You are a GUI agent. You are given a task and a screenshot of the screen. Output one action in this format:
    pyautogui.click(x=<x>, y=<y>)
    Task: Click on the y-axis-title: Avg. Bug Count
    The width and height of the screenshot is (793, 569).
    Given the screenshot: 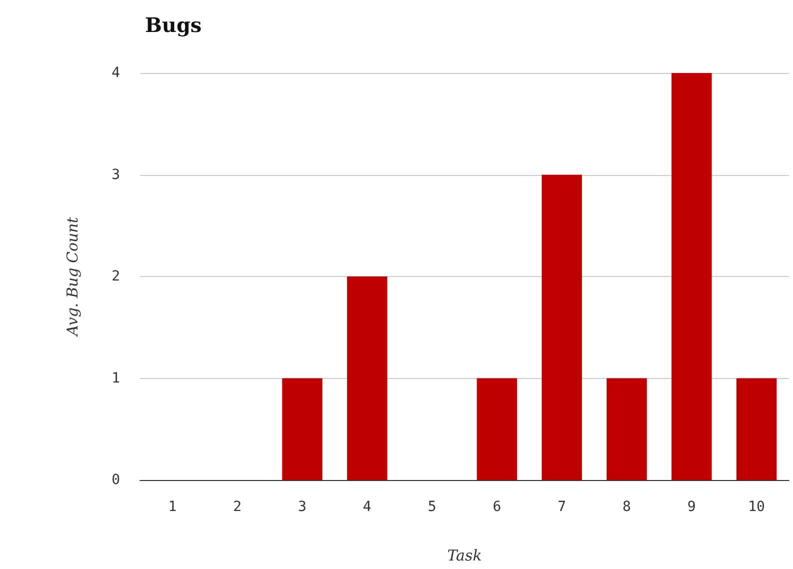 What is the action you would take?
    pyautogui.click(x=73, y=277)
    